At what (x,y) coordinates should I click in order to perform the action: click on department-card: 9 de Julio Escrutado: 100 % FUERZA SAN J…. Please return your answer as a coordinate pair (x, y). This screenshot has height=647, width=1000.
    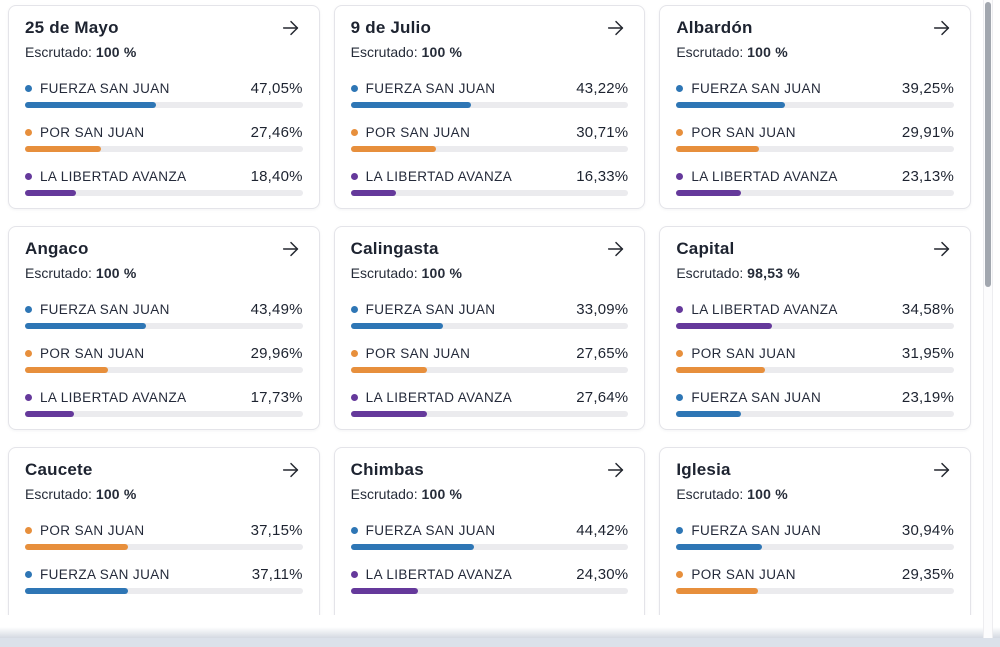
    Looking at the image, I should click on (489, 107).